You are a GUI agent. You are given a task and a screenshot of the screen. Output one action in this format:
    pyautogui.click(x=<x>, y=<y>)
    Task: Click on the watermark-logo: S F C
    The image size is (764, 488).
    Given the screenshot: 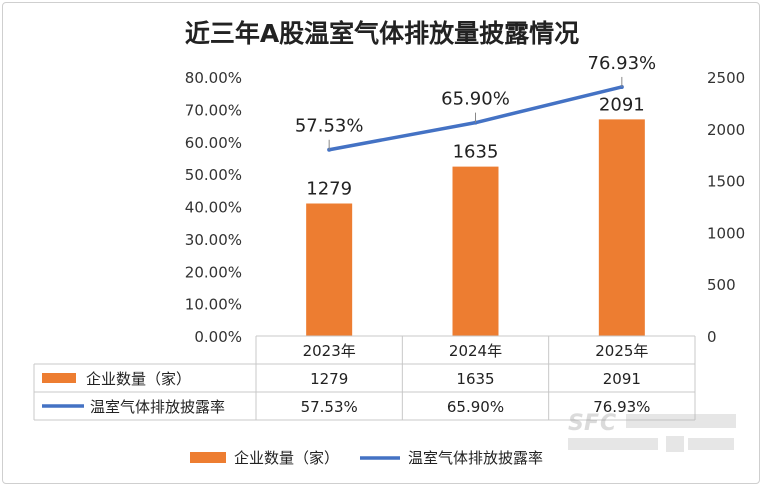 What is the action you would take?
    pyautogui.click(x=652, y=431)
    